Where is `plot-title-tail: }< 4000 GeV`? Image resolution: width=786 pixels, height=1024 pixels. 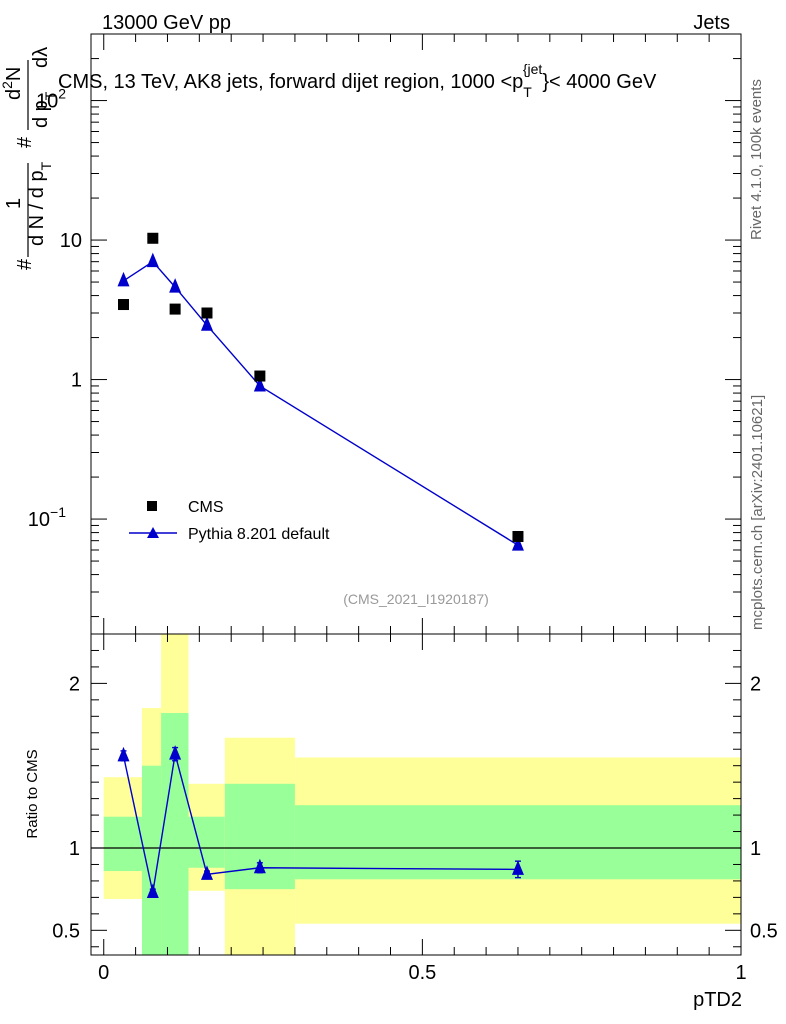
plot-title-tail: }< 4000 GeV is located at coordinates (599, 82).